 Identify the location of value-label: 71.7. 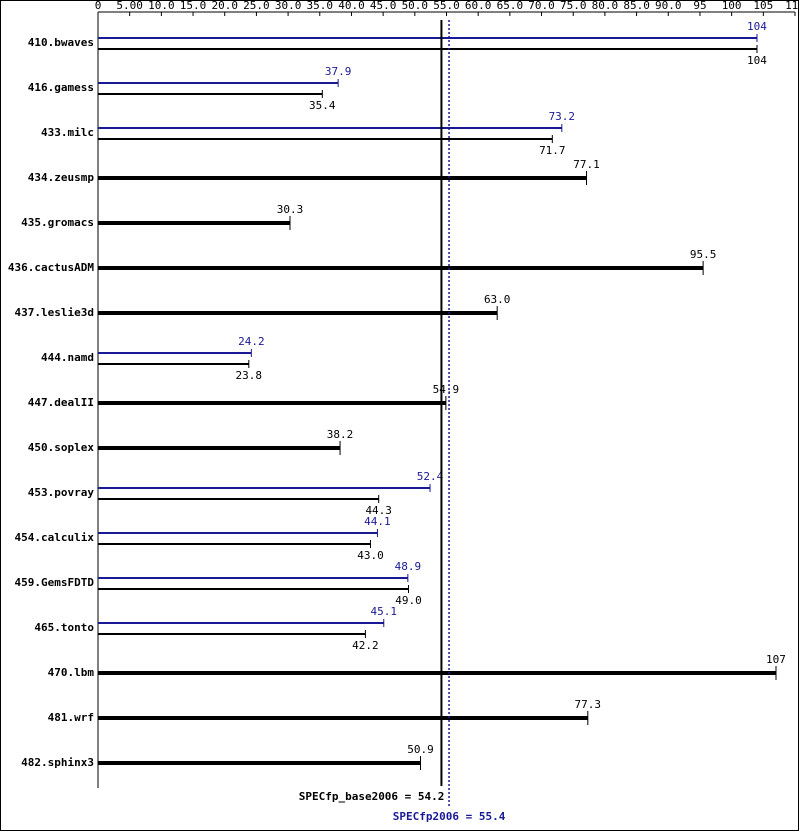
(552, 150).